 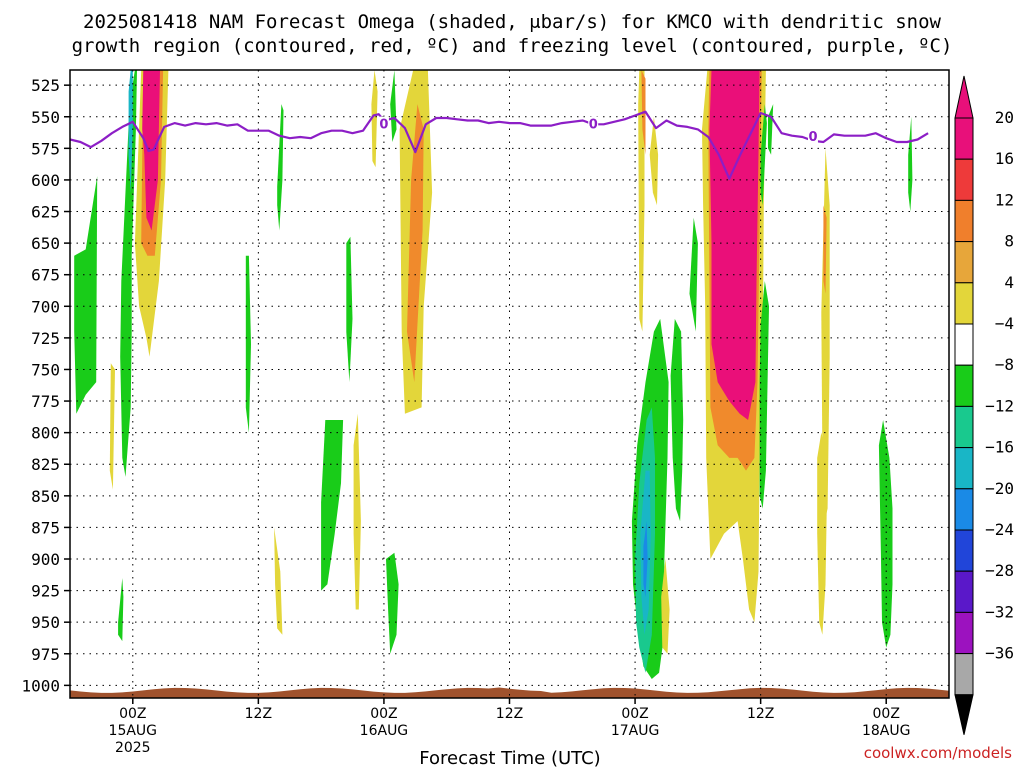 I want to click on y-tick-label-600: 600, so click(x=45, y=180).